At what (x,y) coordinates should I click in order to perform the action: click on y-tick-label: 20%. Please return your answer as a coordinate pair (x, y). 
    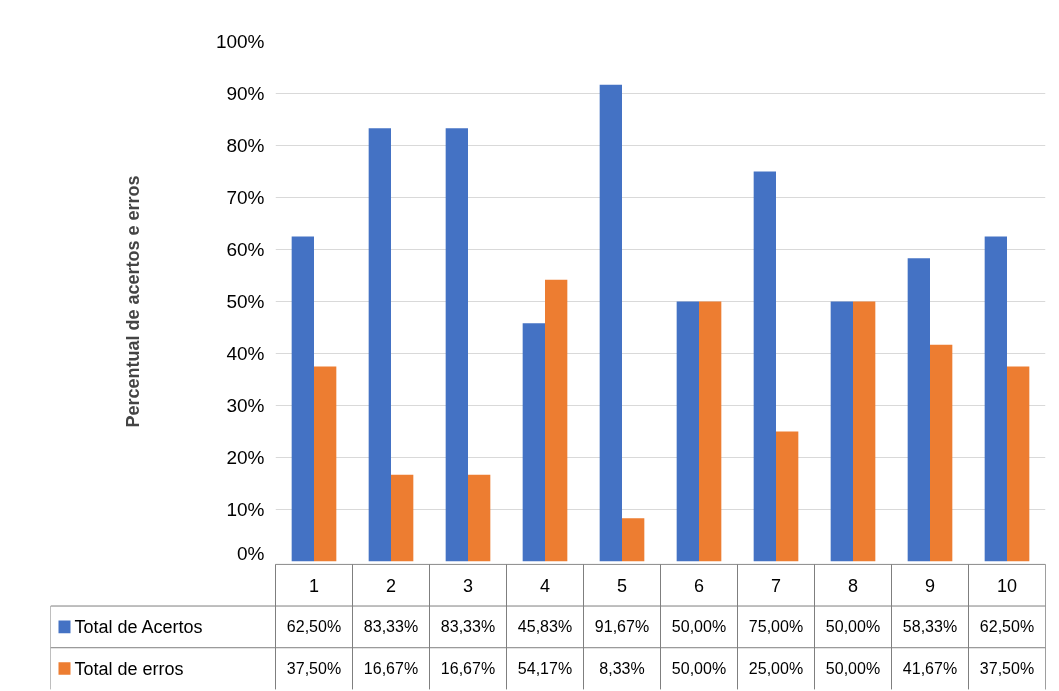
    Looking at the image, I should click on (245, 457).